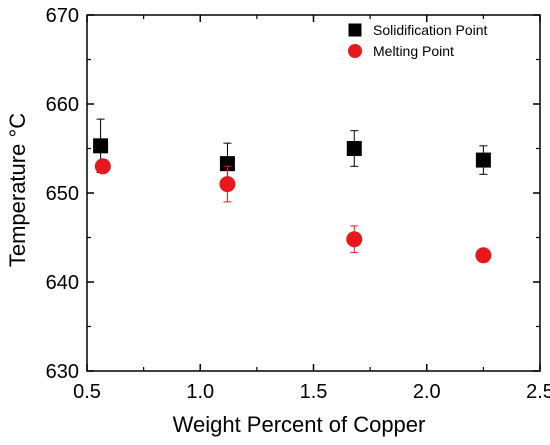 This screenshot has height=445, width=550. Describe the element at coordinates (62, 372) in the screenshot. I see `y-tick-label: 630` at that location.